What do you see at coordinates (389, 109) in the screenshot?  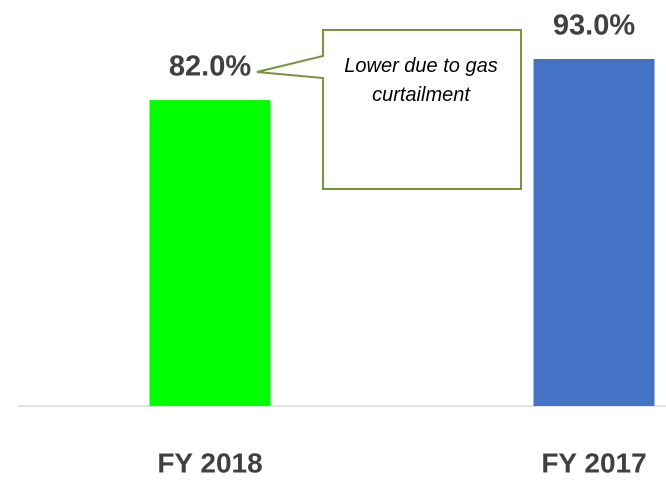 I see `callout-box` at bounding box center [389, 109].